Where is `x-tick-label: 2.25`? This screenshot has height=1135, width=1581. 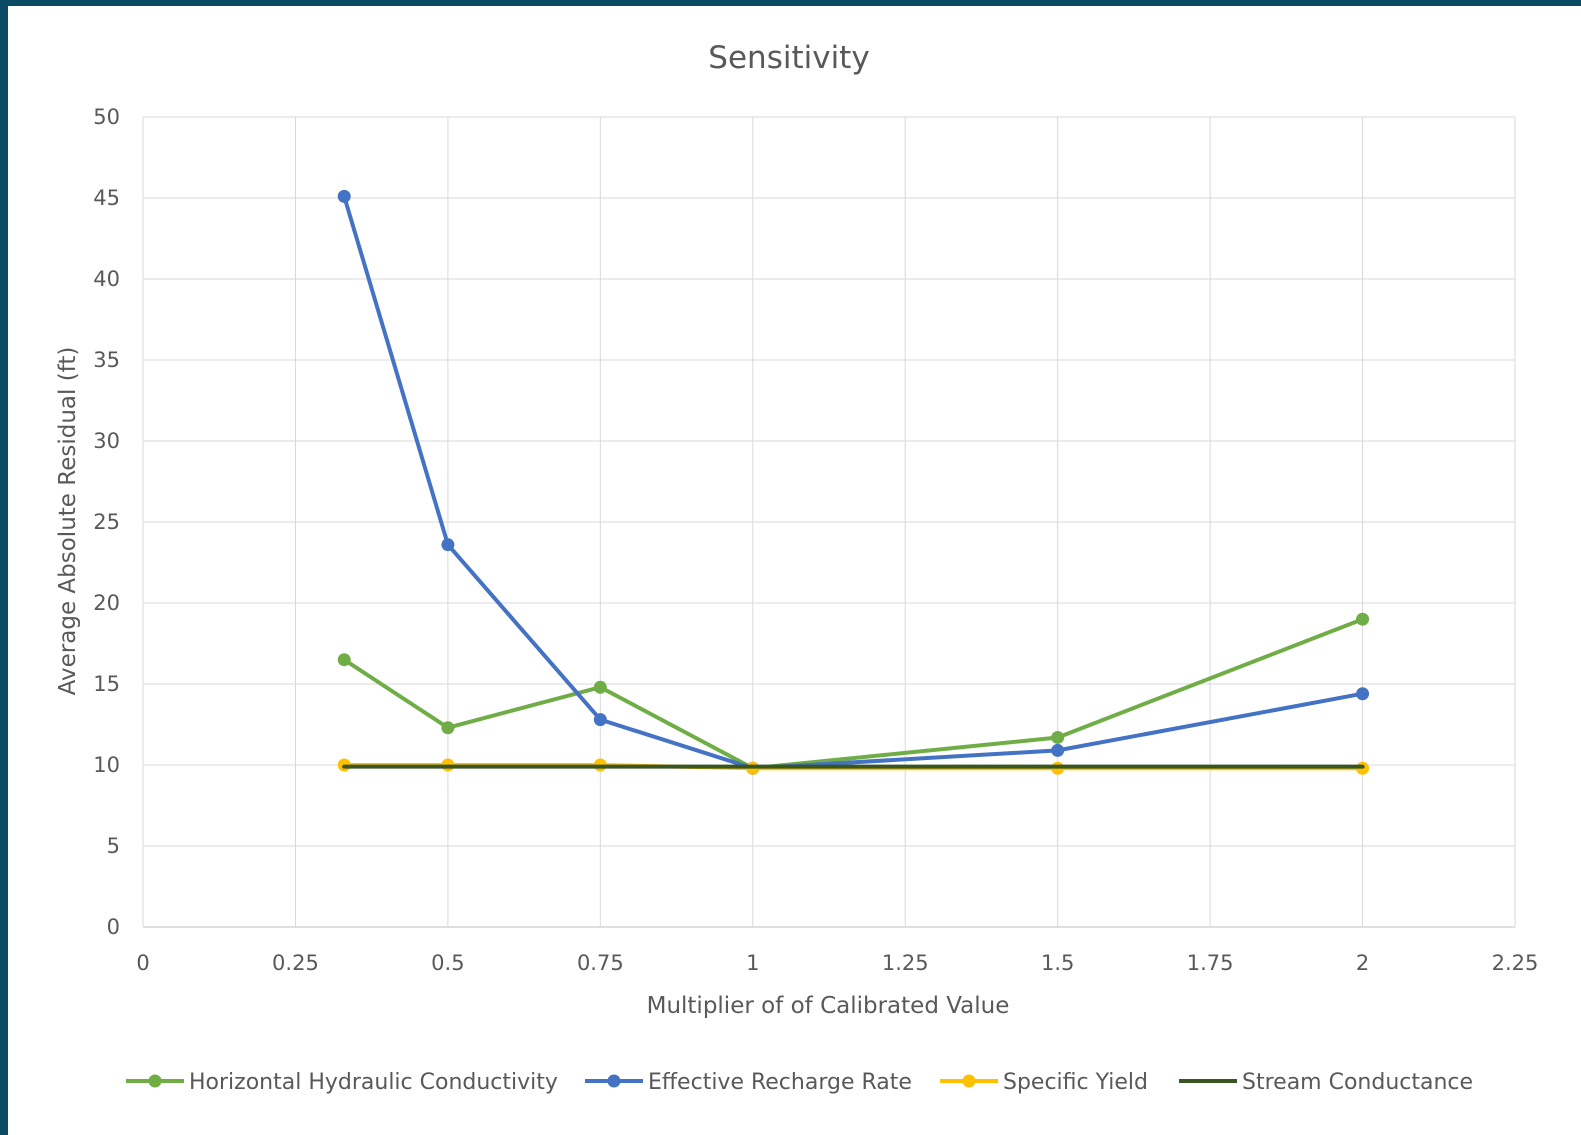
x-tick-label: 2.25 is located at coordinates (1515, 963).